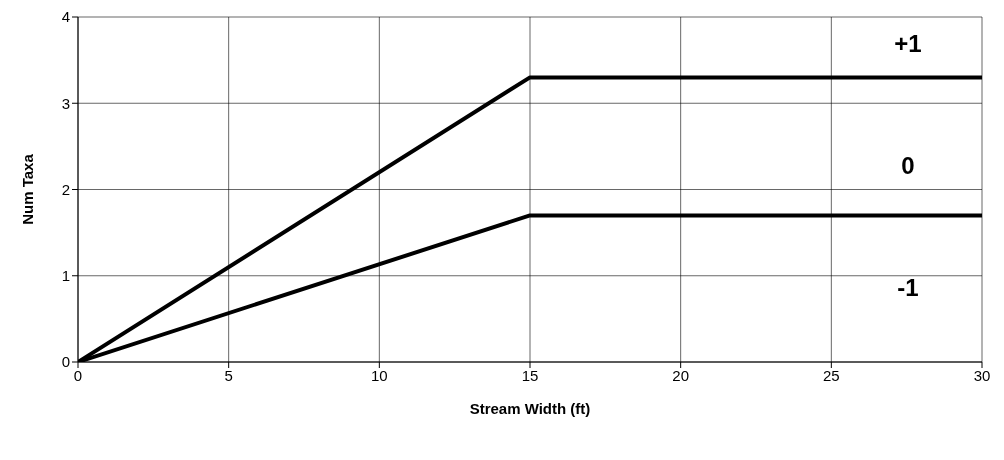 The width and height of the screenshot is (1004, 460). I want to click on x-tick-label: 10, so click(379, 375).